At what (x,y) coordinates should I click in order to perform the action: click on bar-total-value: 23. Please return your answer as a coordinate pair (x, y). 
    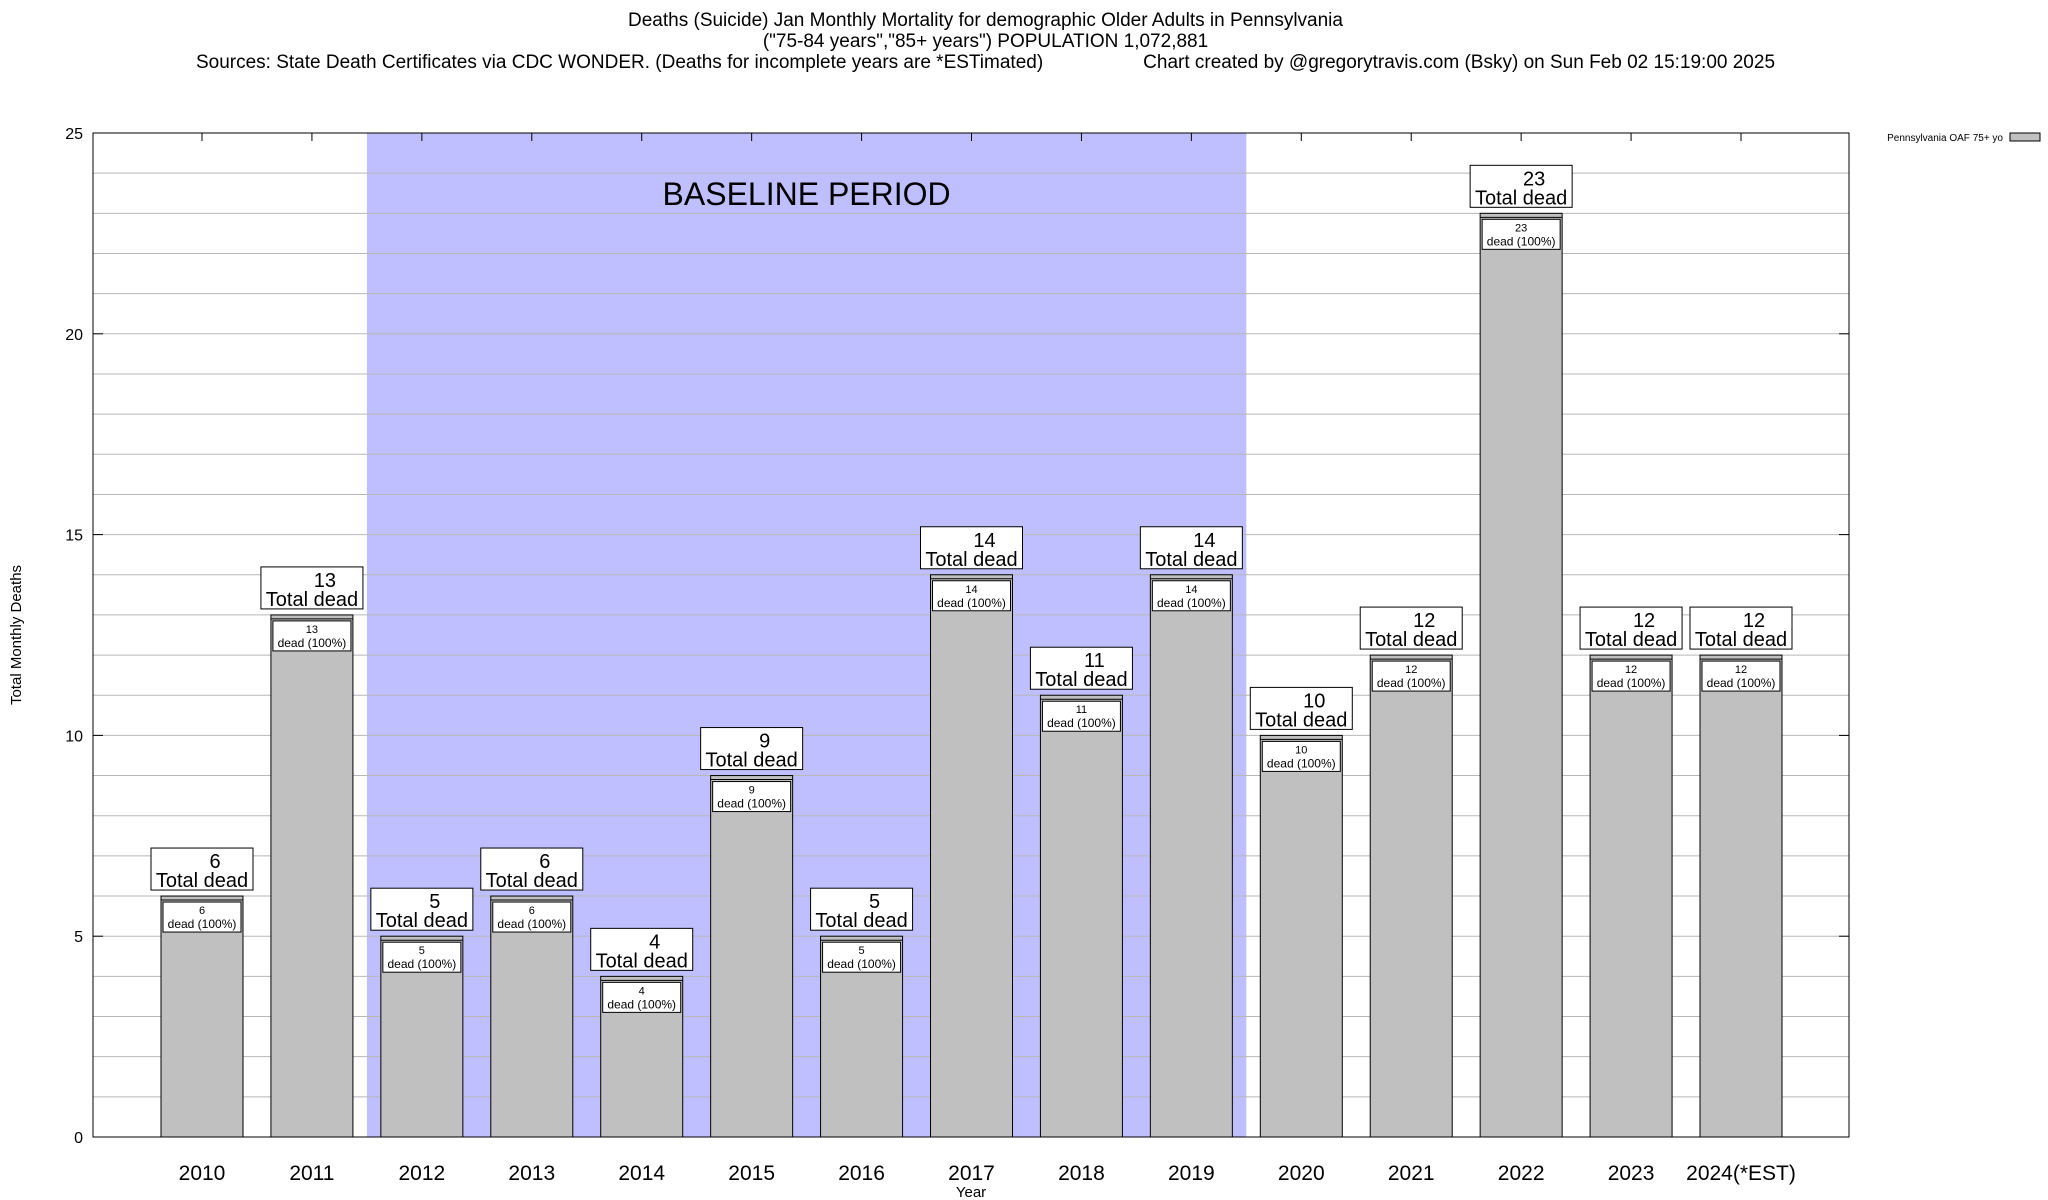
    Looking at the image, I should click on (1534, 179).